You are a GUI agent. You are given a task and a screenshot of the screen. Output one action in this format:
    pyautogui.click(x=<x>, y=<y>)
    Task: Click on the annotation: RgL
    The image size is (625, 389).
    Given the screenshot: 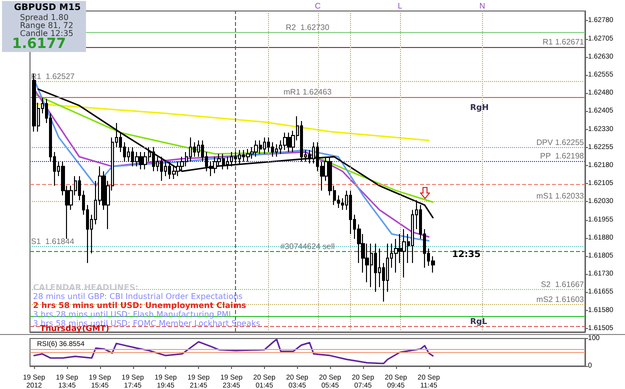 What is the action you would take?
    pyautogui.click(x=479, y=322)
    